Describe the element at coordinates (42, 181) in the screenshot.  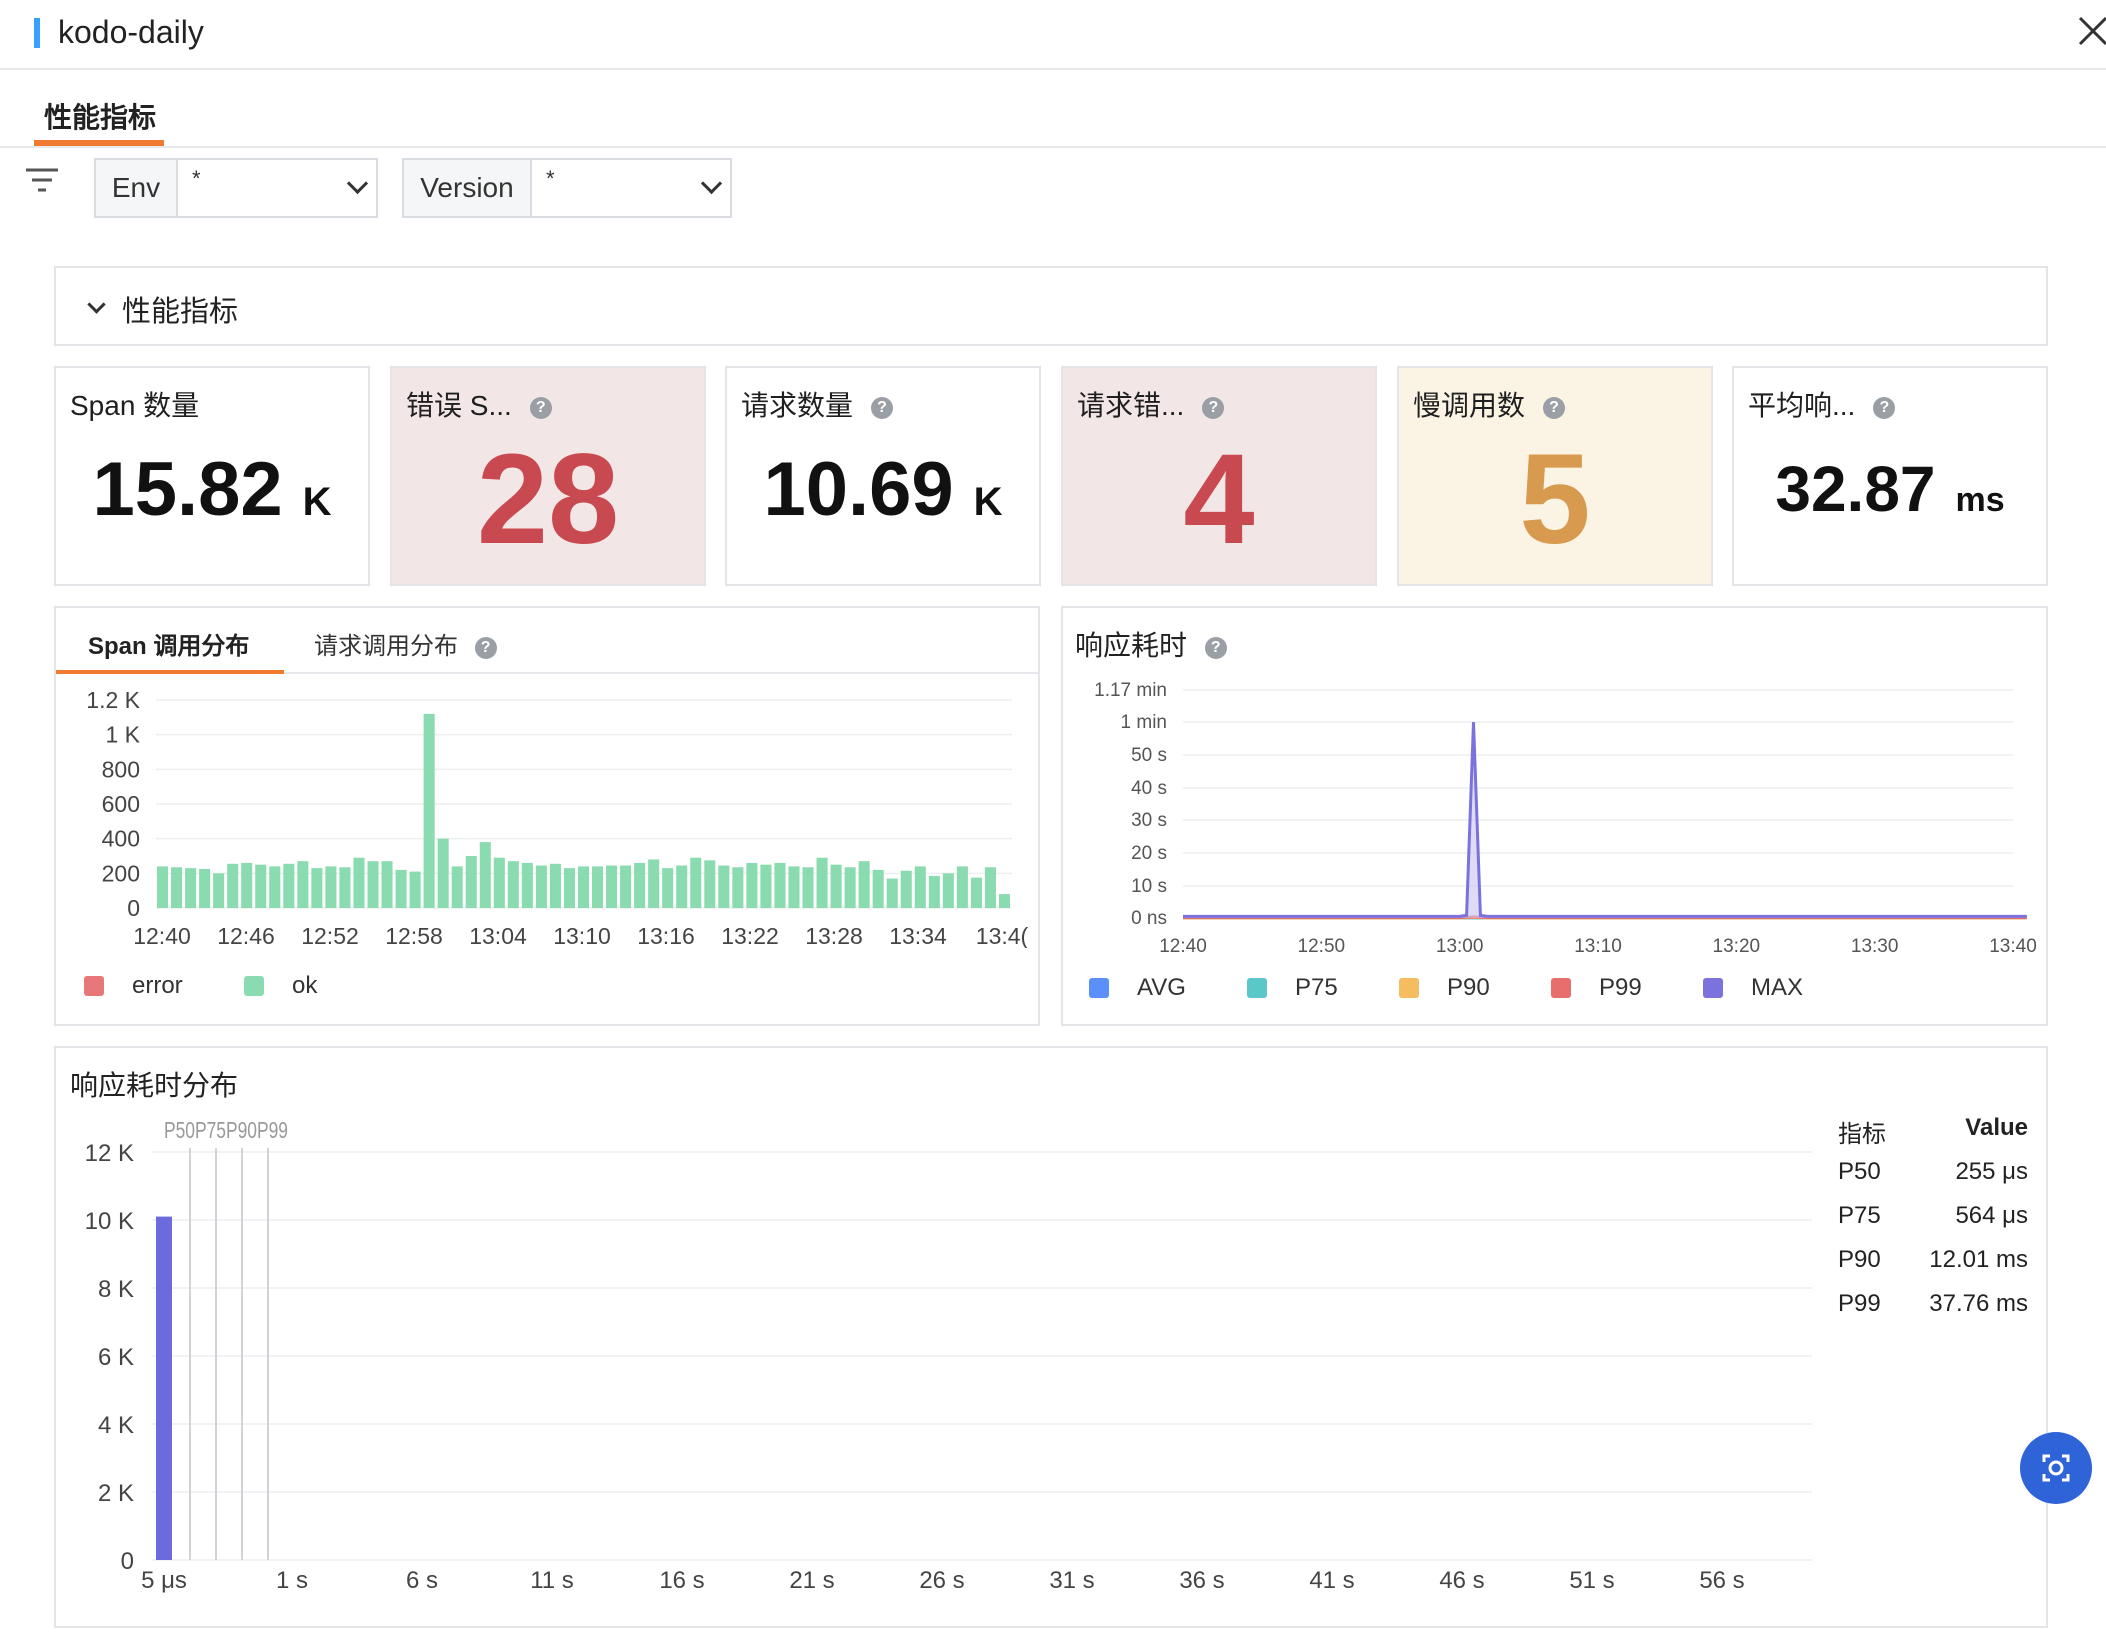
I see `filter-icon` at that location.